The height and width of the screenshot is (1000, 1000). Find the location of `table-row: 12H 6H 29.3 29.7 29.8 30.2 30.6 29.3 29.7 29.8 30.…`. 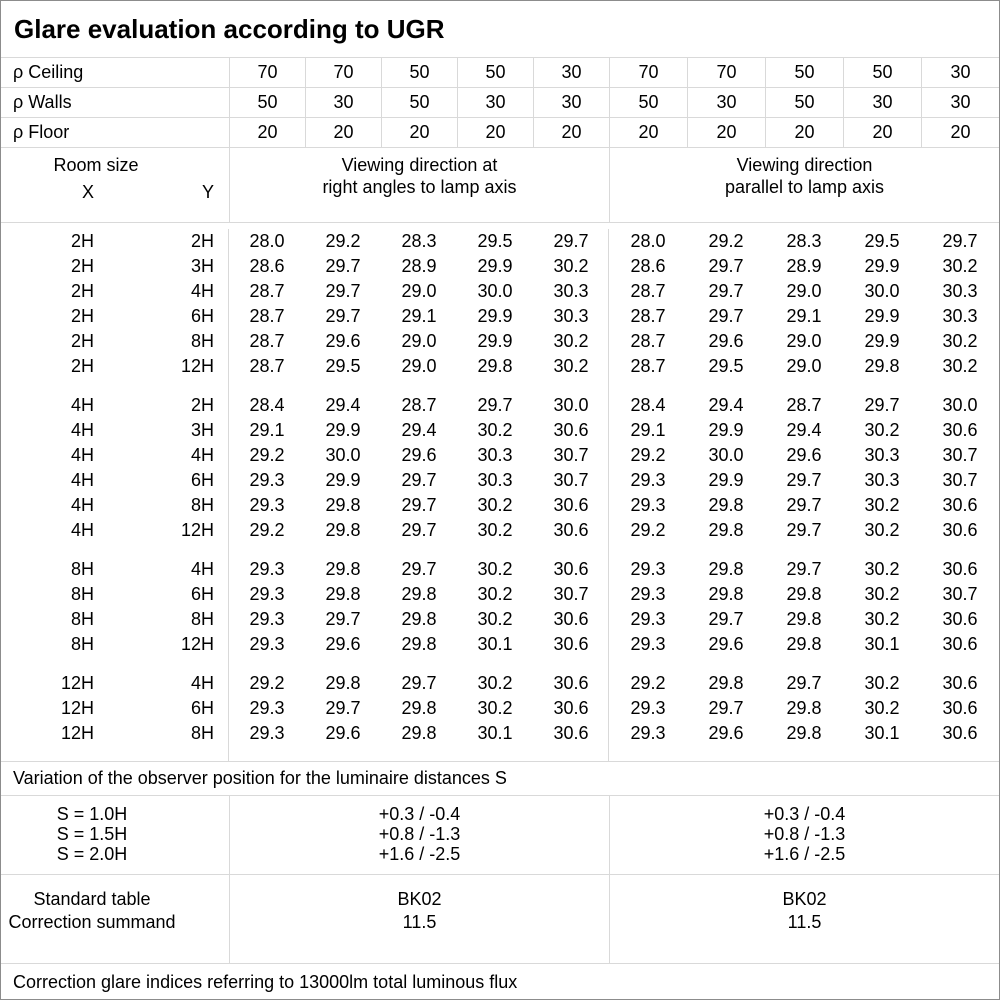

table-row: 12H 6H 29.3 29.7 29.8 30.2 30.6 29.3 29.7 29.8 30.… is located at coordinates (500, 708).